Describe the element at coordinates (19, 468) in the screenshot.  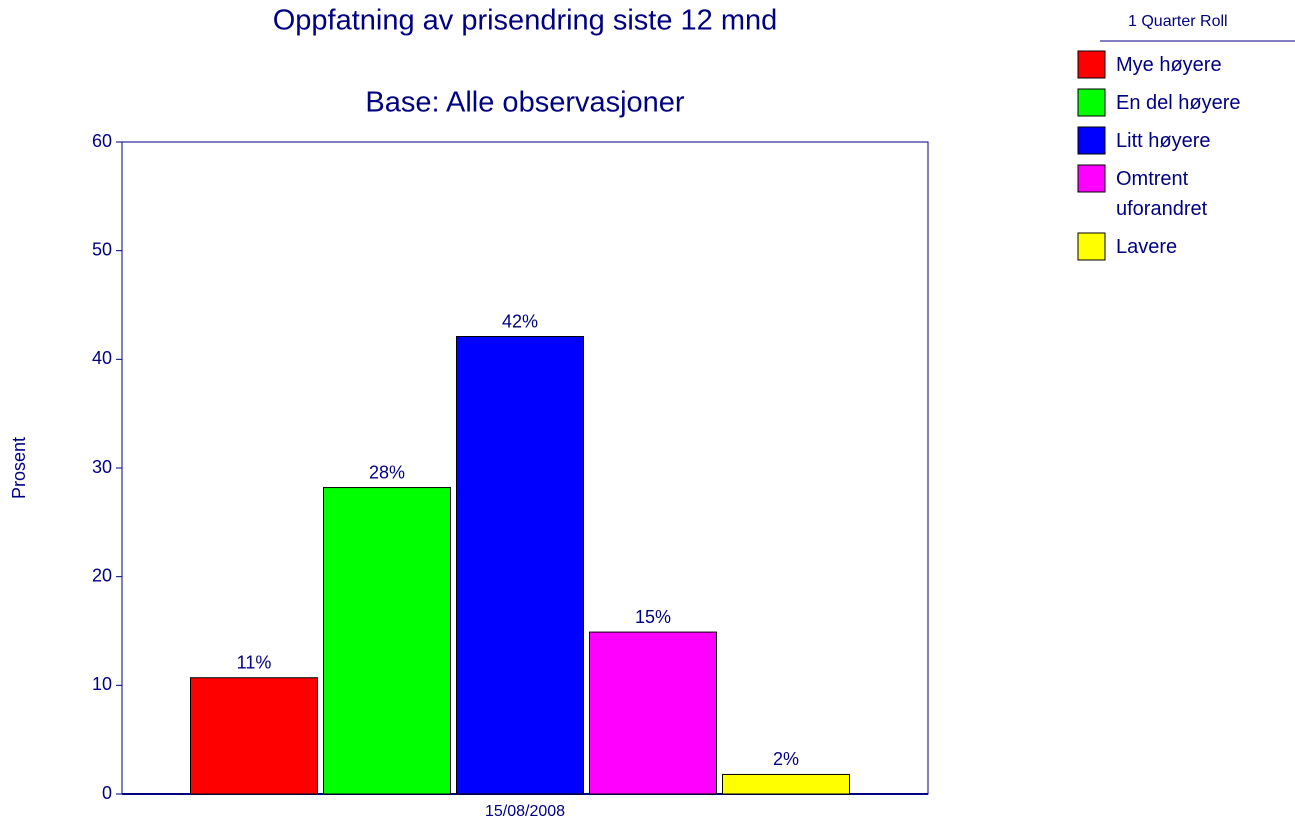
I see `y-axis-label: Prosent` at that location.